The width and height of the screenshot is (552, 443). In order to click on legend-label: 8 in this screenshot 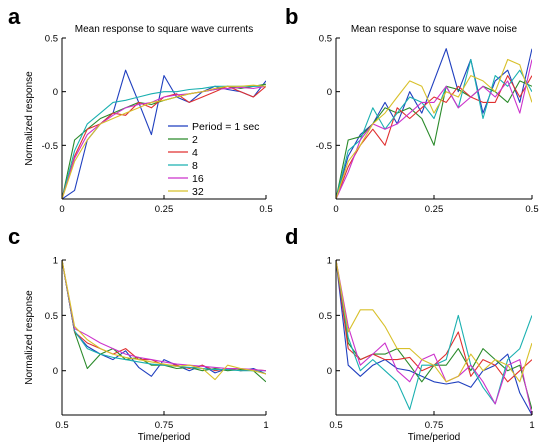, I will do `click(195, 166)`.